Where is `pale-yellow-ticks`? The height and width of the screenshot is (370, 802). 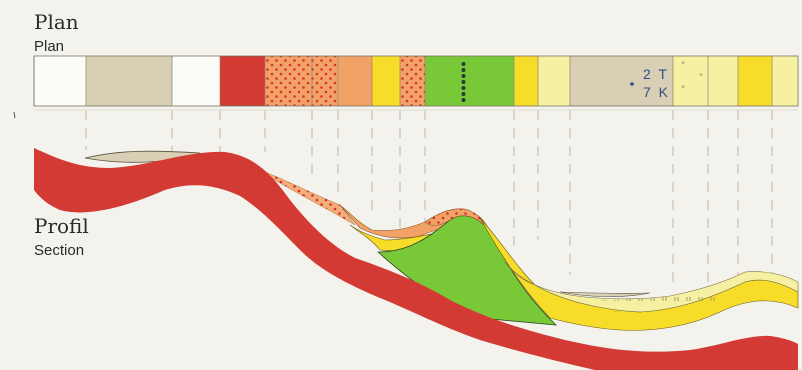
pale-yellow-ticks is located at coordinates (660, 301).